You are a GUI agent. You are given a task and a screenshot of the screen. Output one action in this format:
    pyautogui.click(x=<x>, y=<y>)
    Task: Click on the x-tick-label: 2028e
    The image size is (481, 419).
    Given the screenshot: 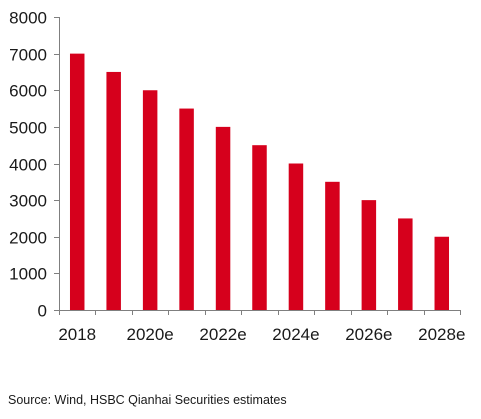 What is the action you would take?
    pyautogui.click(x=441, y=334)
    